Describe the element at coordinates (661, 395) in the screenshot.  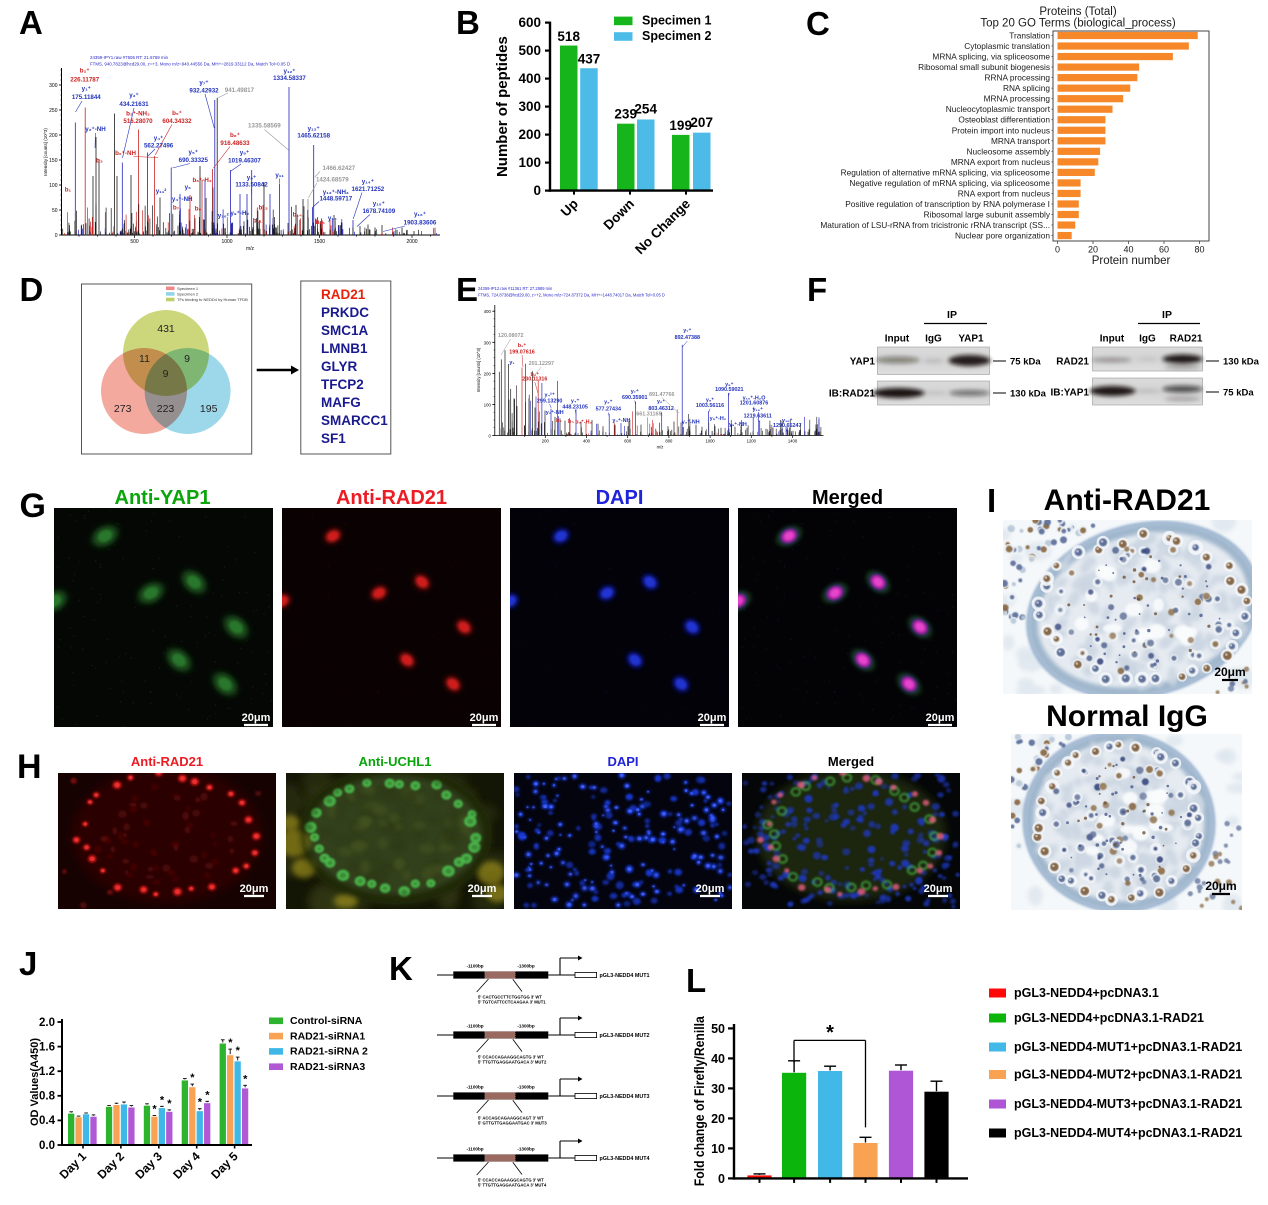
I see `svg-text: 891.47766` at that location.